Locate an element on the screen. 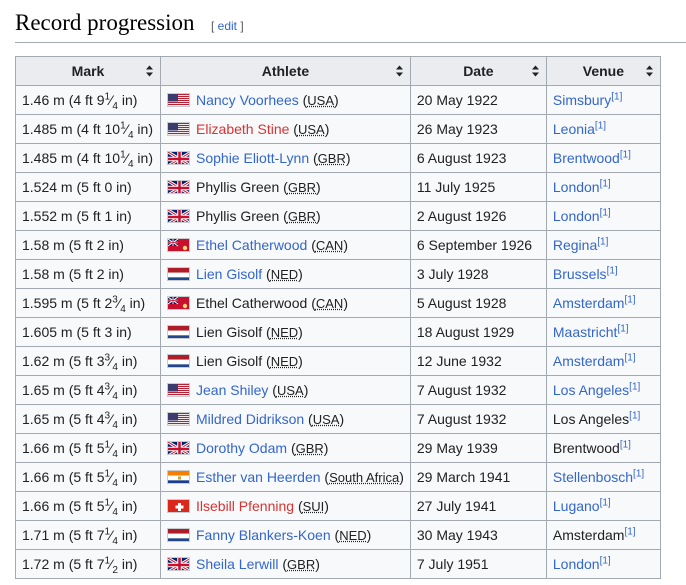  venue-link: Brentwood is located at coordinates (586, 158).